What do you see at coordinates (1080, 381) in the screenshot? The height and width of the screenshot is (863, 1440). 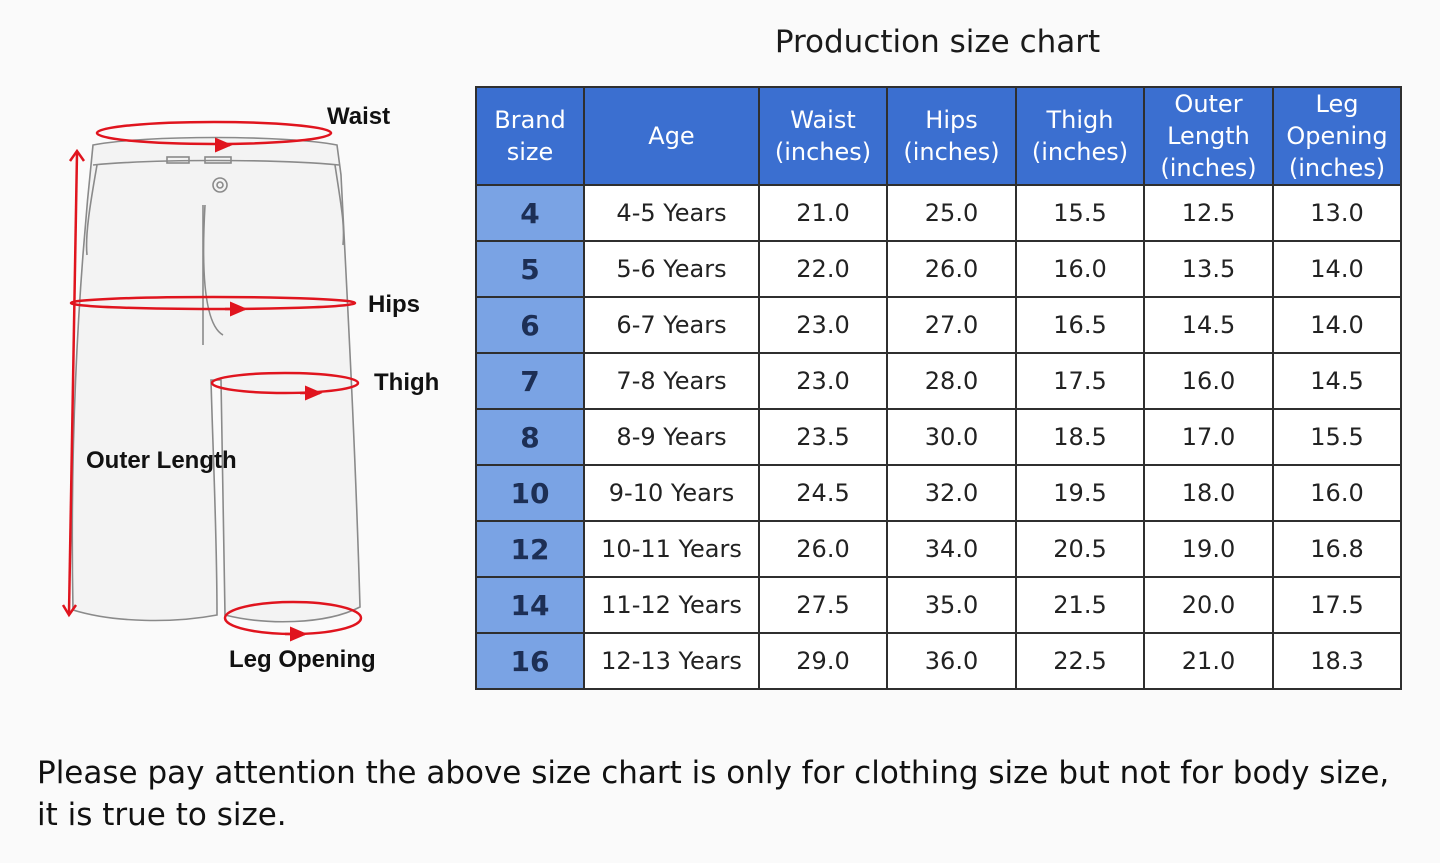 I see `cell-thigh: 17.5` at bounding box center [1080, 381].